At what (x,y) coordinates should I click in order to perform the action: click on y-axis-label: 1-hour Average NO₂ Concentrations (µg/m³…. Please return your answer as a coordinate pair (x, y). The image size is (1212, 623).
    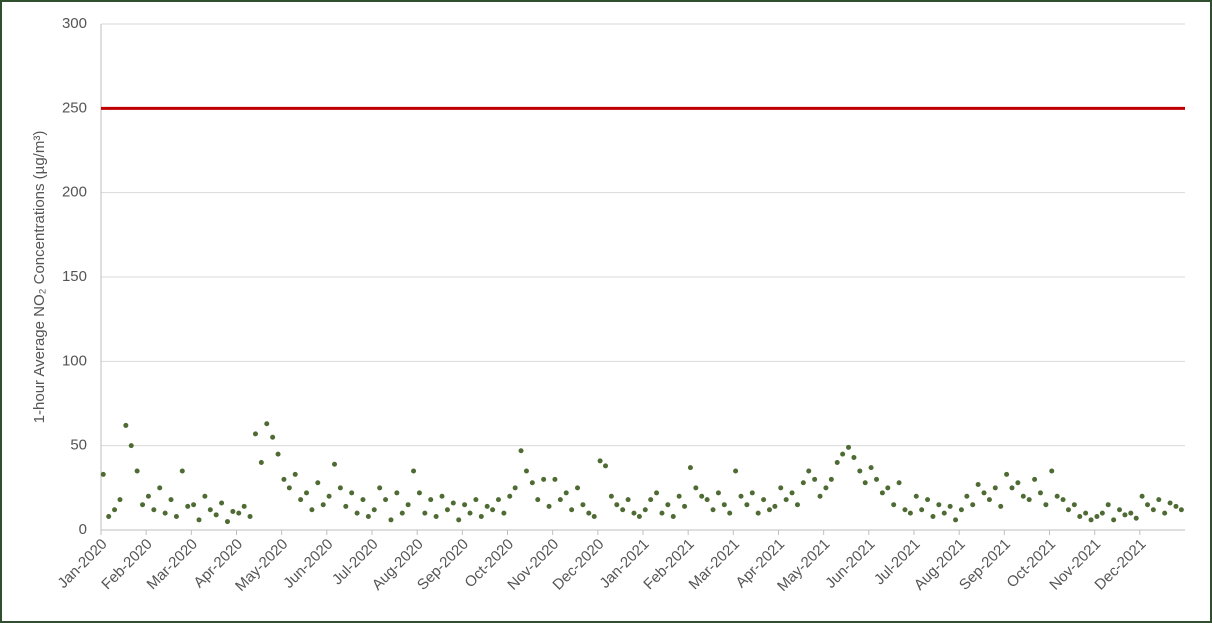
    Looking at the image, I should click on (39, 277).